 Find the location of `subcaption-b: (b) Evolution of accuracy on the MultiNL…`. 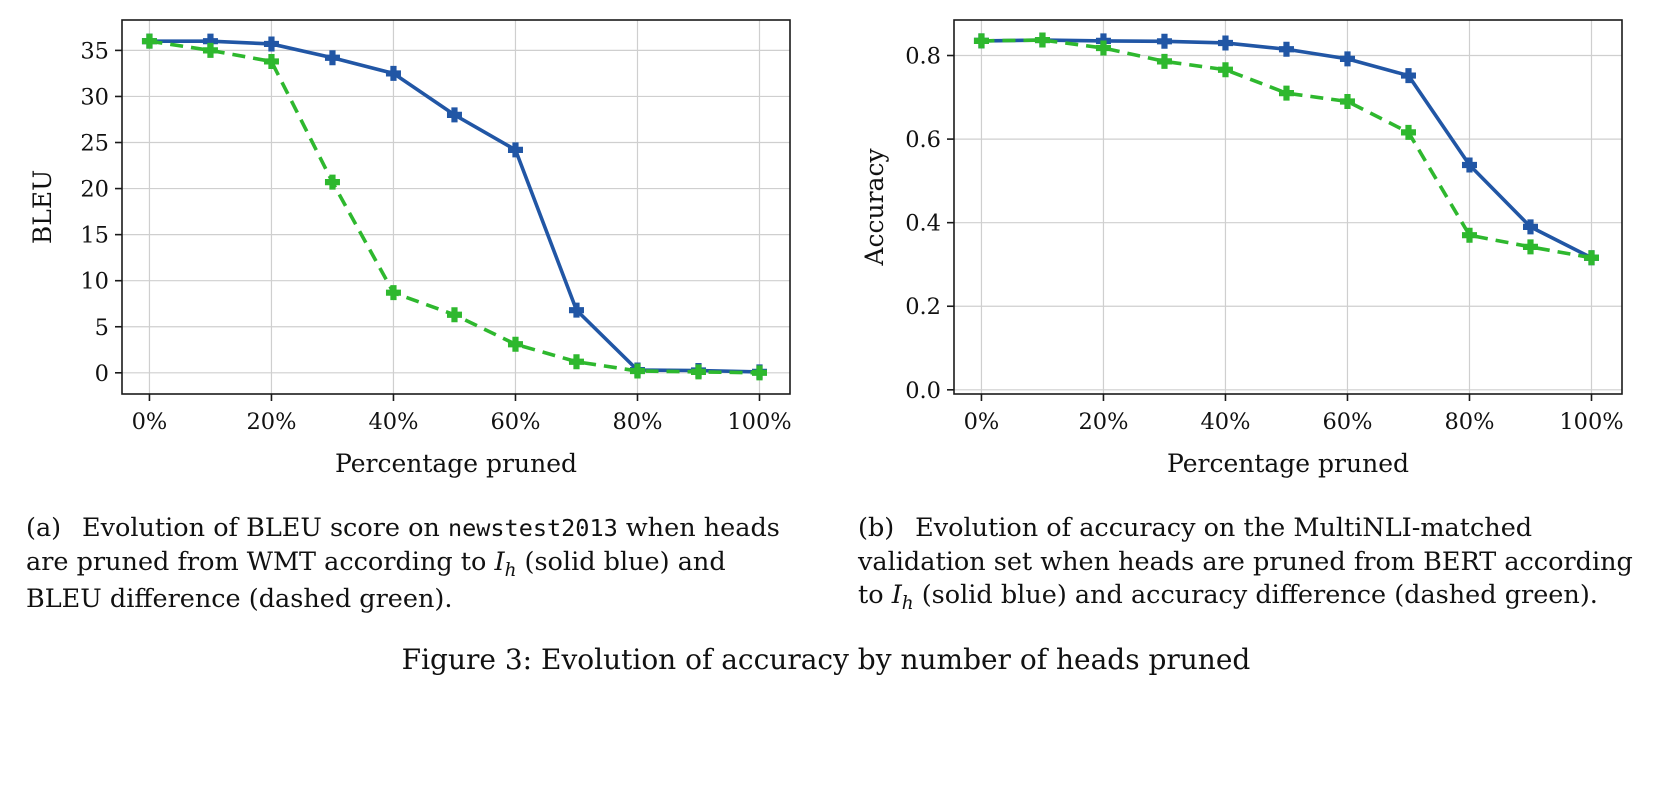

subcaption-b: (b) Evolution of accuracy on the MultiNL… is located at coordinates (1250, 564).